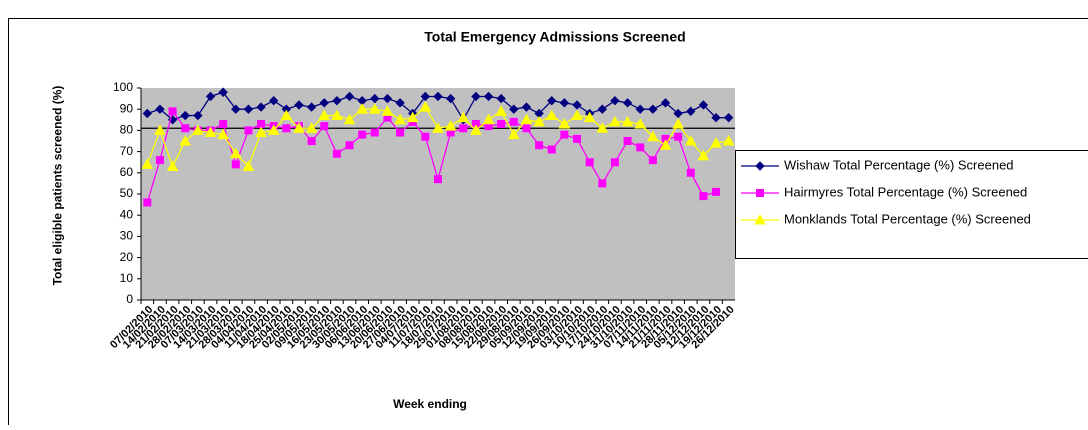  Describe the element at coordinates (899, 164) in the screenshot. I see `legend-label: Wishaw Total Percentage (%) Screened` at that location.